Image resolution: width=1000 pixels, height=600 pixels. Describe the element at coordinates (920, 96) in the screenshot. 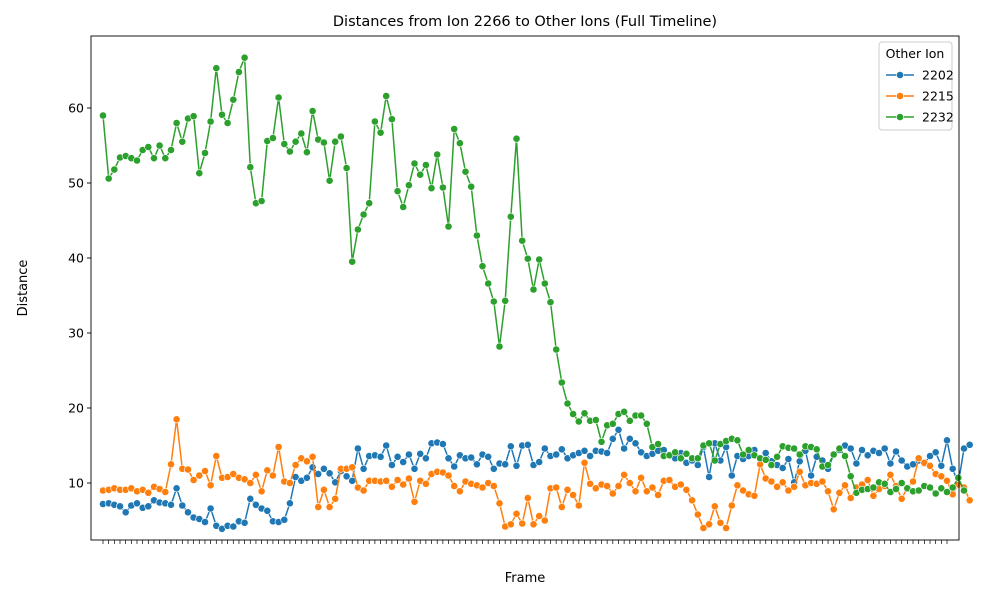

I see `legend-item-2215: 2215` at that location.